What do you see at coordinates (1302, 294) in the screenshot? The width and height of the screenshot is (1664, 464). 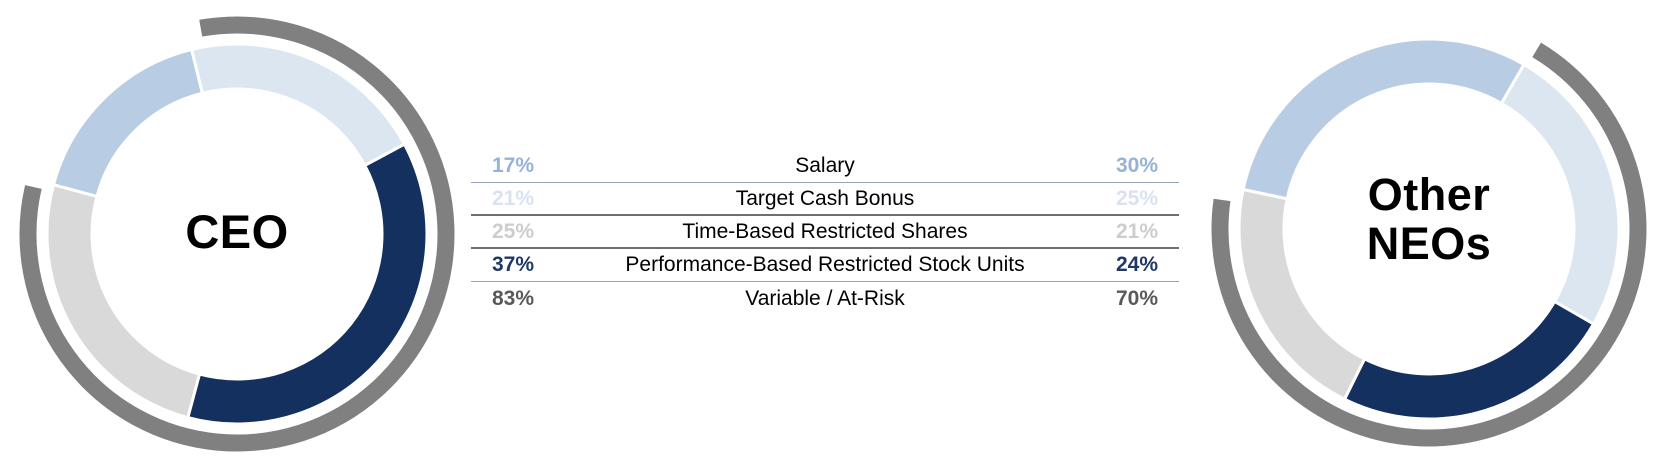 I see `other-neos-segment-time-based-restricted-shares` at bounding box center [1302, 294].